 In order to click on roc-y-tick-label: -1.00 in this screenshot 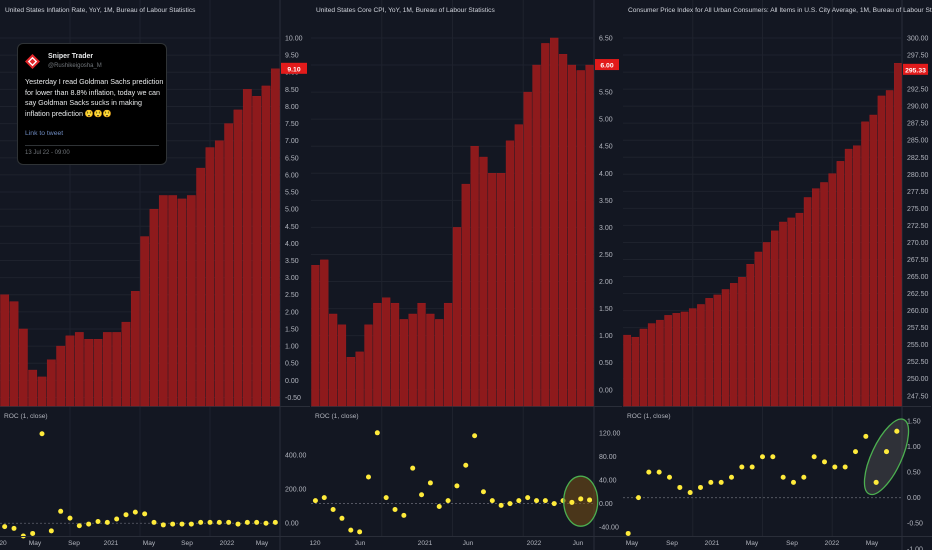, I will do `click(915, 548)`.